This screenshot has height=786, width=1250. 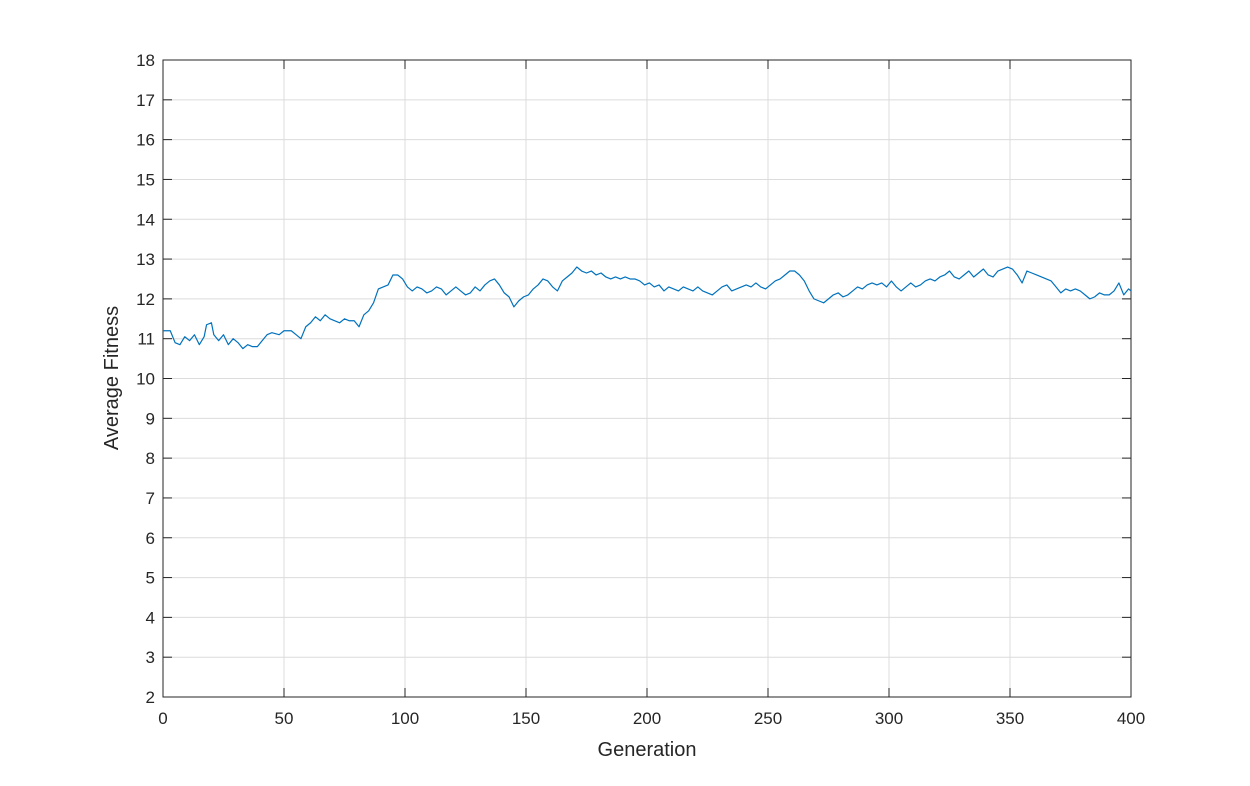 I want to click on y-tick-label: 6, so click(x=150, y=538).